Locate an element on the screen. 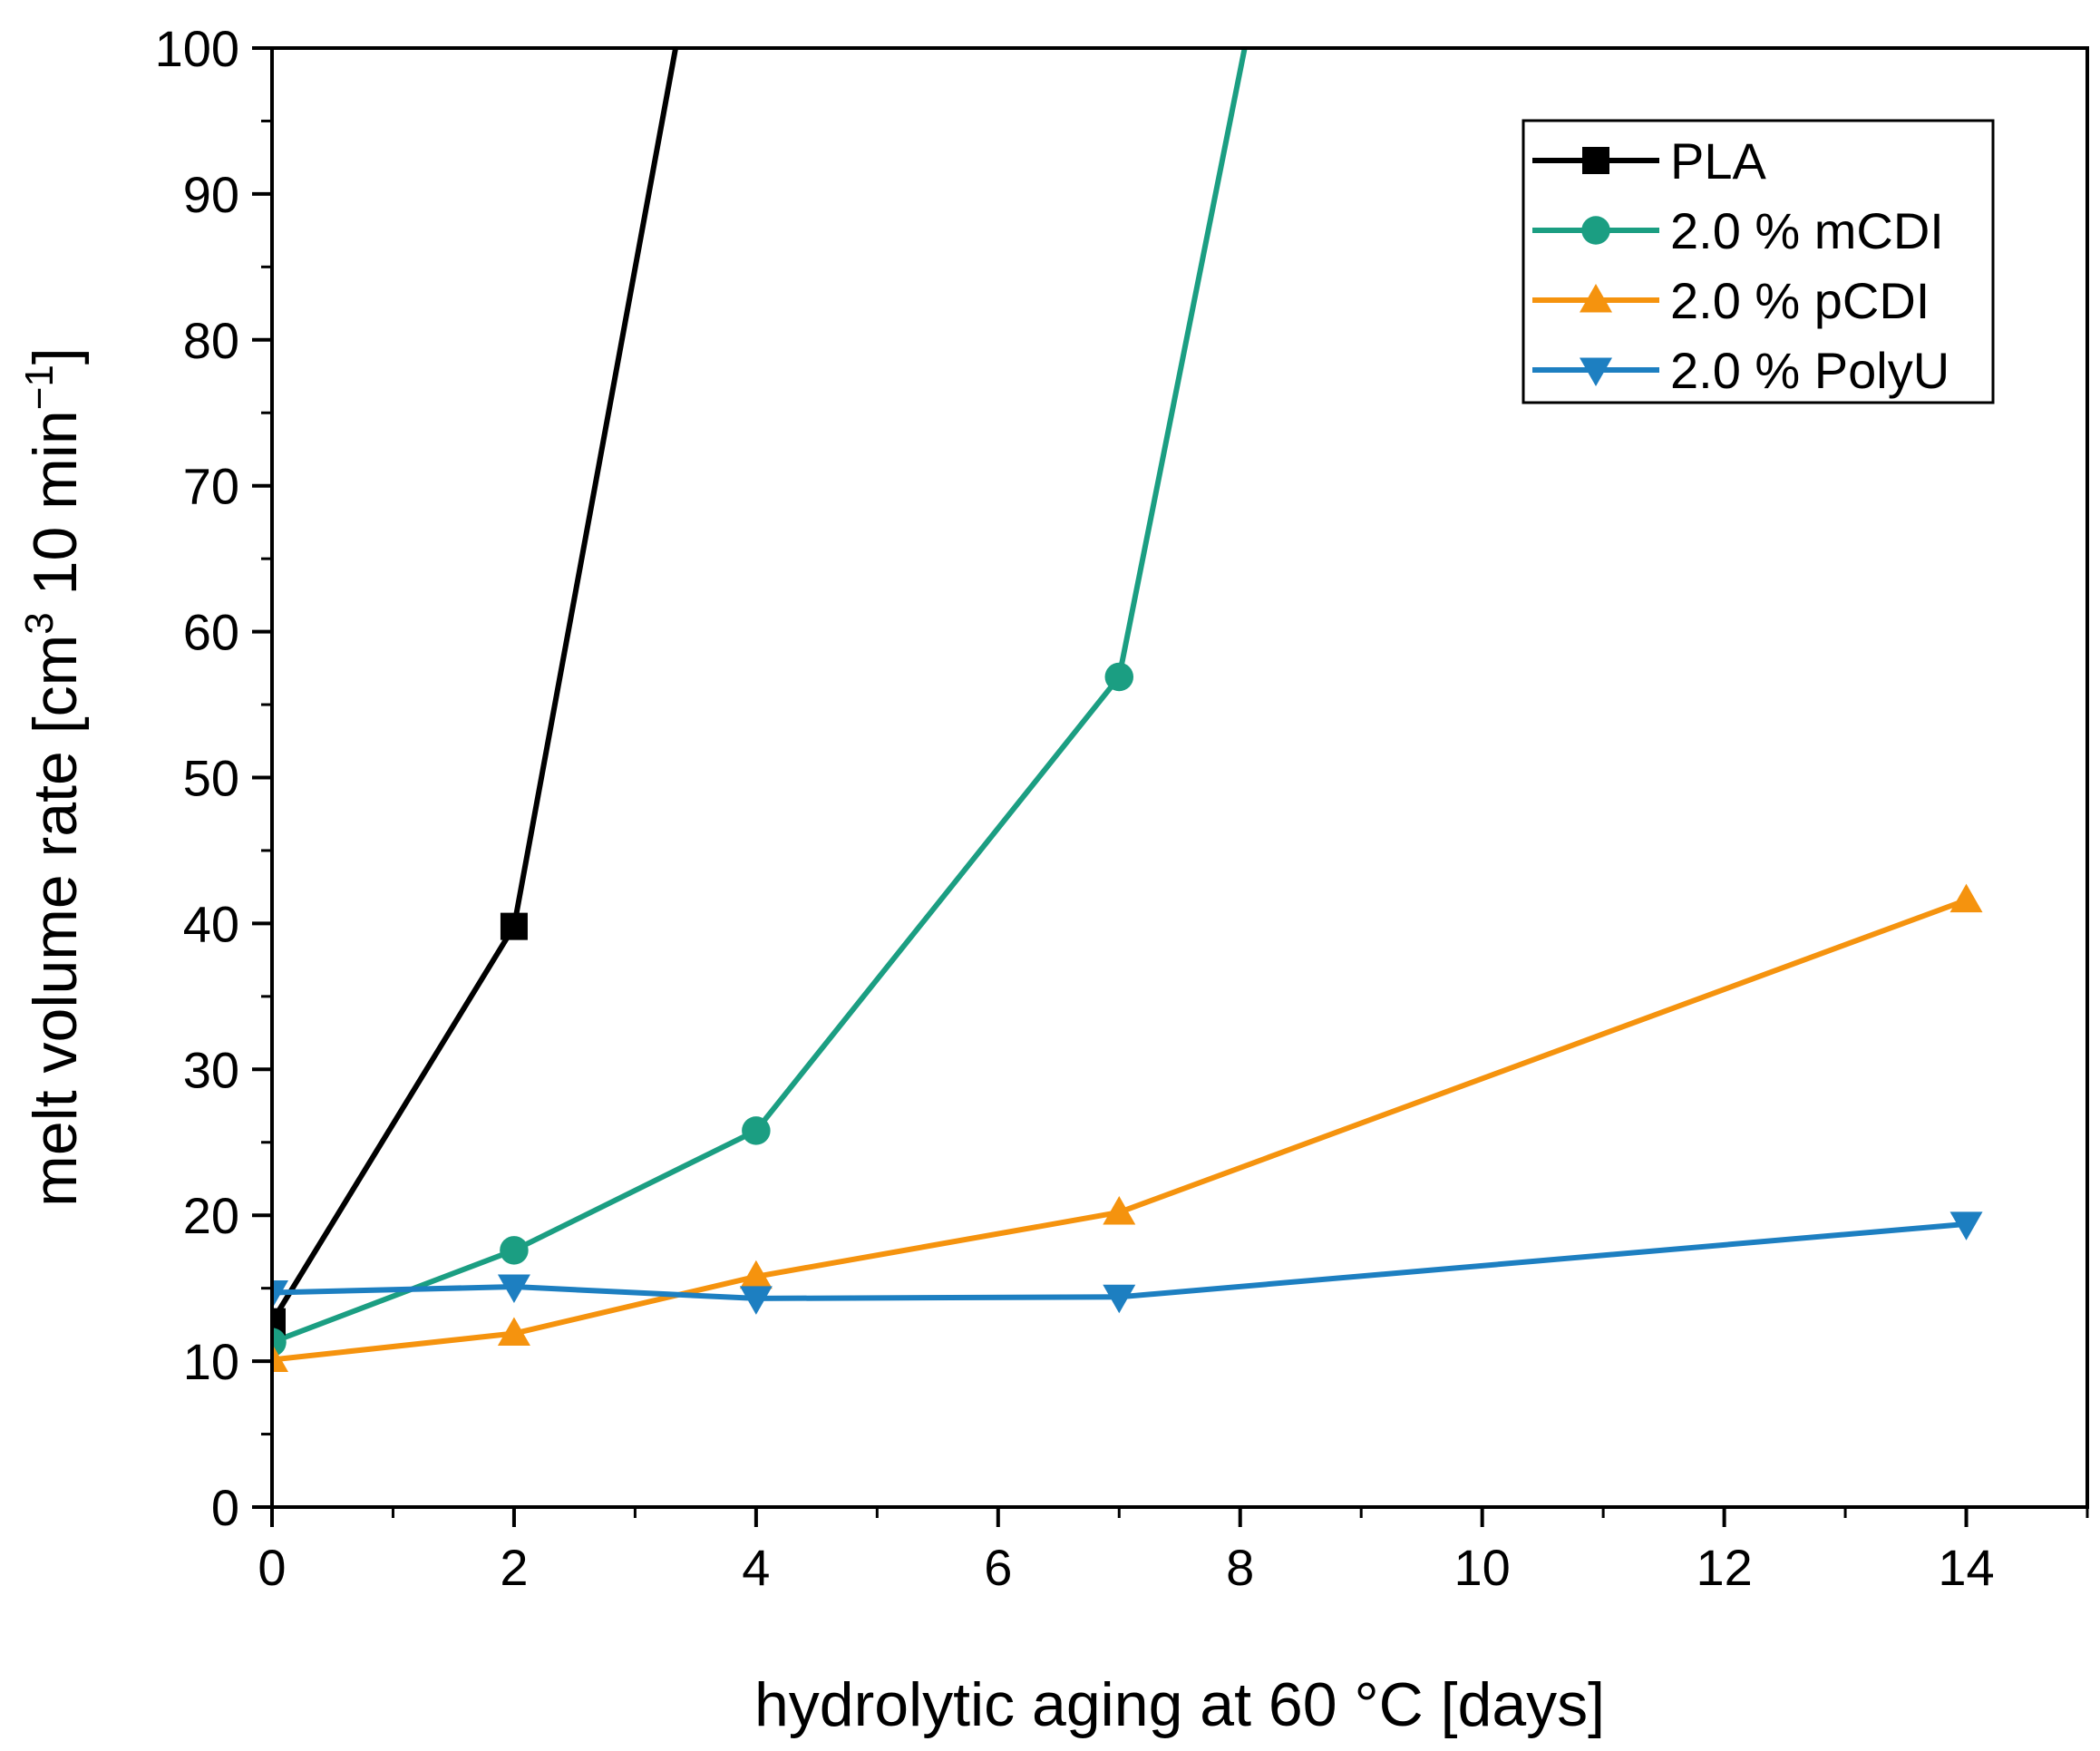 This screenshot has height=1751, width=2100. legend-marker-2-0-polyu is located at coordinates (1596, 371).